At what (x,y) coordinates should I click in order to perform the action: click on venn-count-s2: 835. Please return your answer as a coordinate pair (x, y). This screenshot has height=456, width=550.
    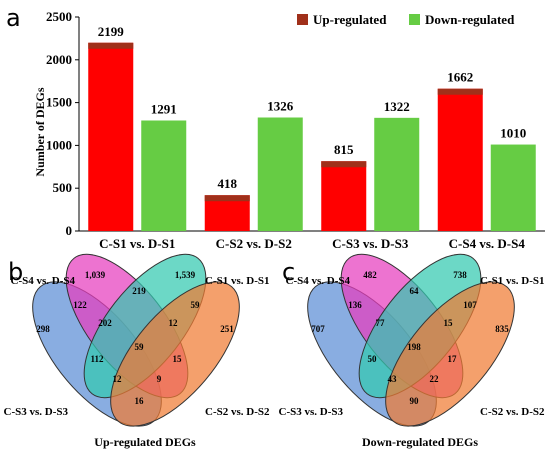
    Looking at the image, I should click on (502, 329).